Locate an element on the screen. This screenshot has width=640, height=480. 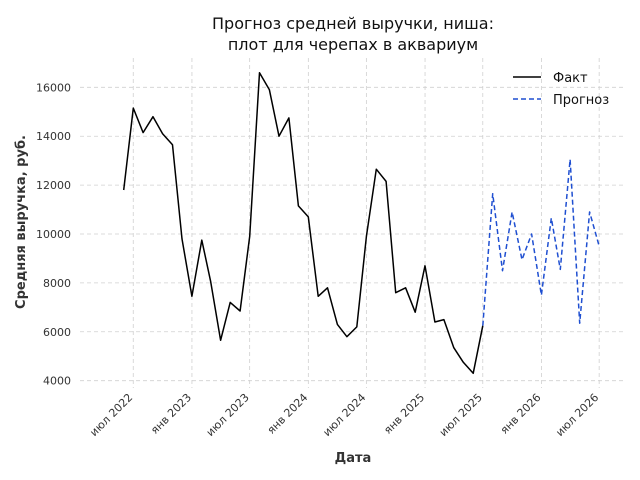
legend-label: Факт is located at coordinates (570, 78).